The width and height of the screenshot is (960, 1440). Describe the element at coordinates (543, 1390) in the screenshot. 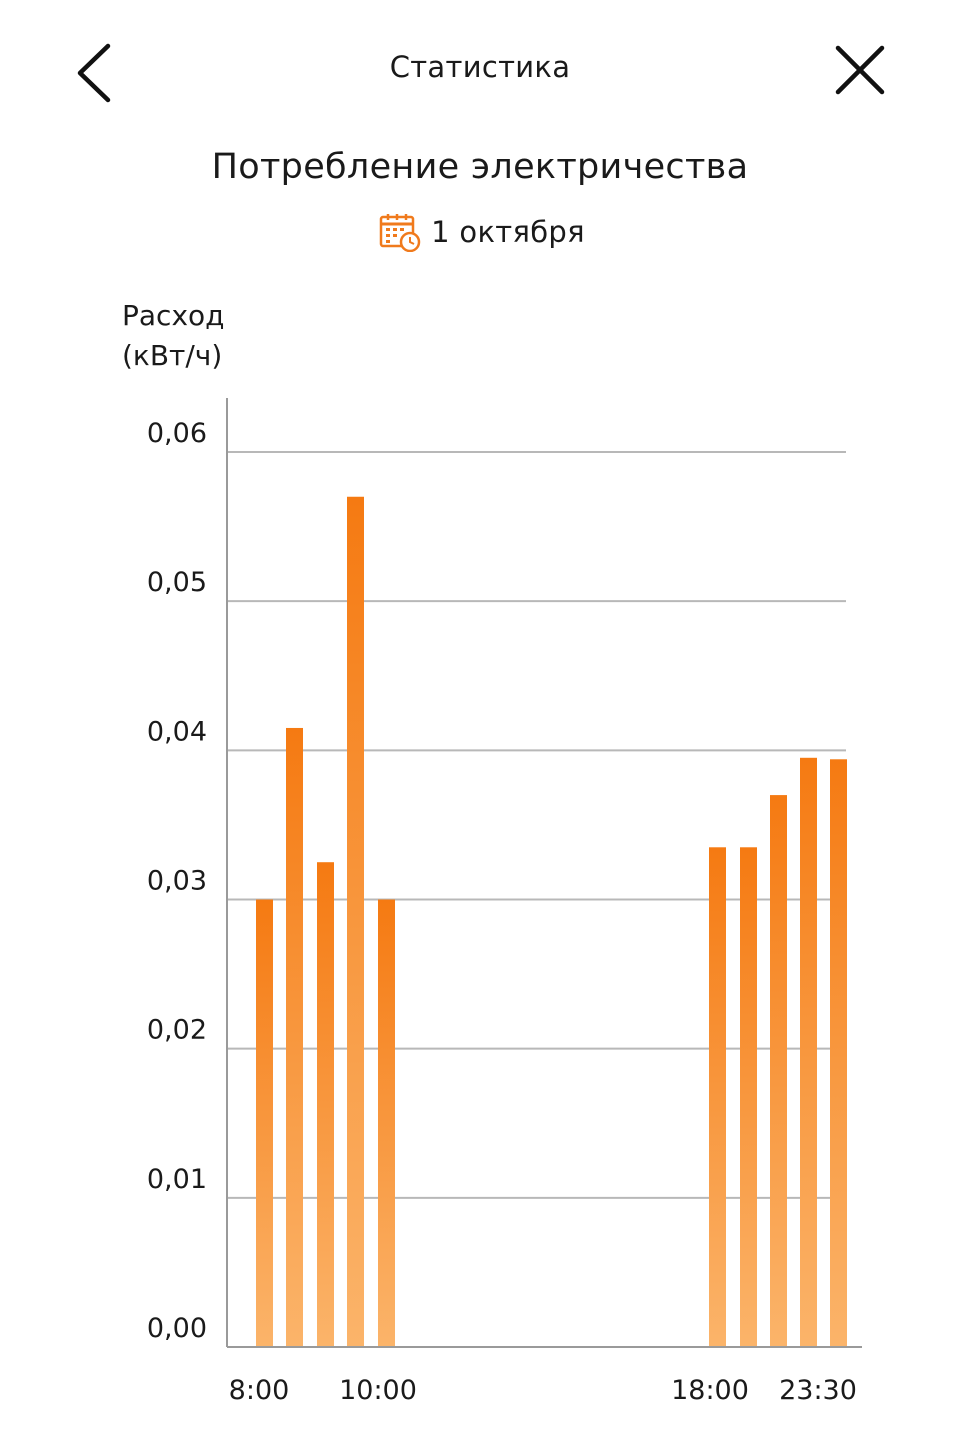

I see `x-tick-labels: 8:00 10:00 18:00 23:30` at that location.